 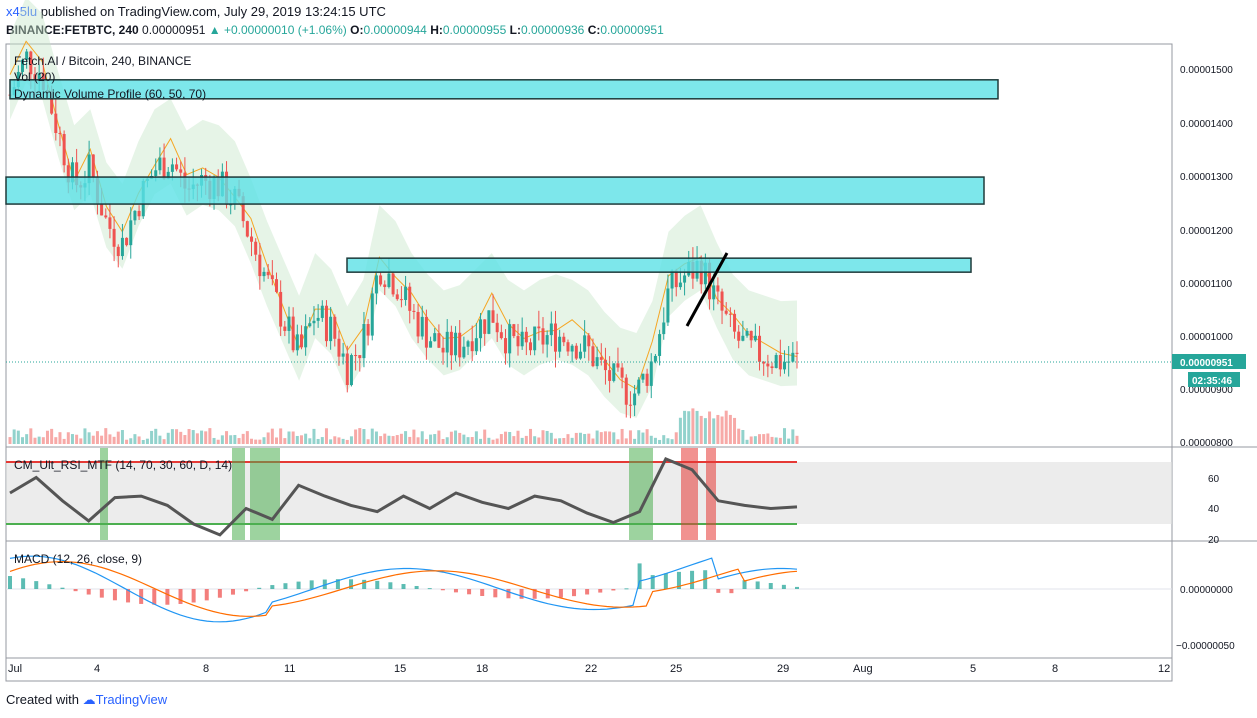 What do you see at coordinates (131, 699) in the screenshot?
I see `footer-brand: TradingView` at bounding box center [131, 699].